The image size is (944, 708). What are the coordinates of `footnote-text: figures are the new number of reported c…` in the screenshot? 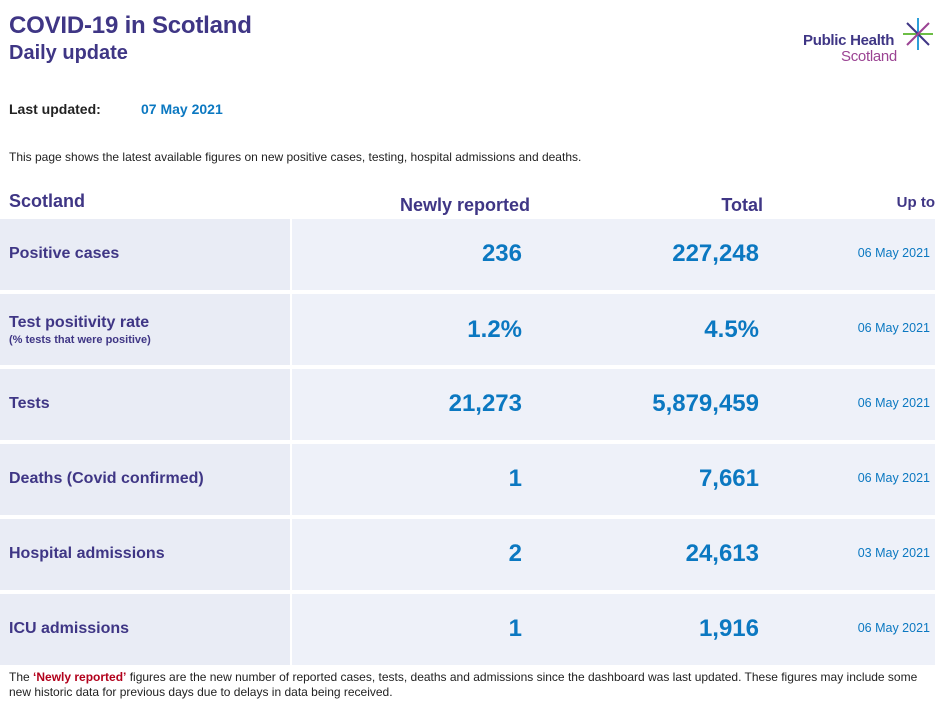 It's located at (463, 684).